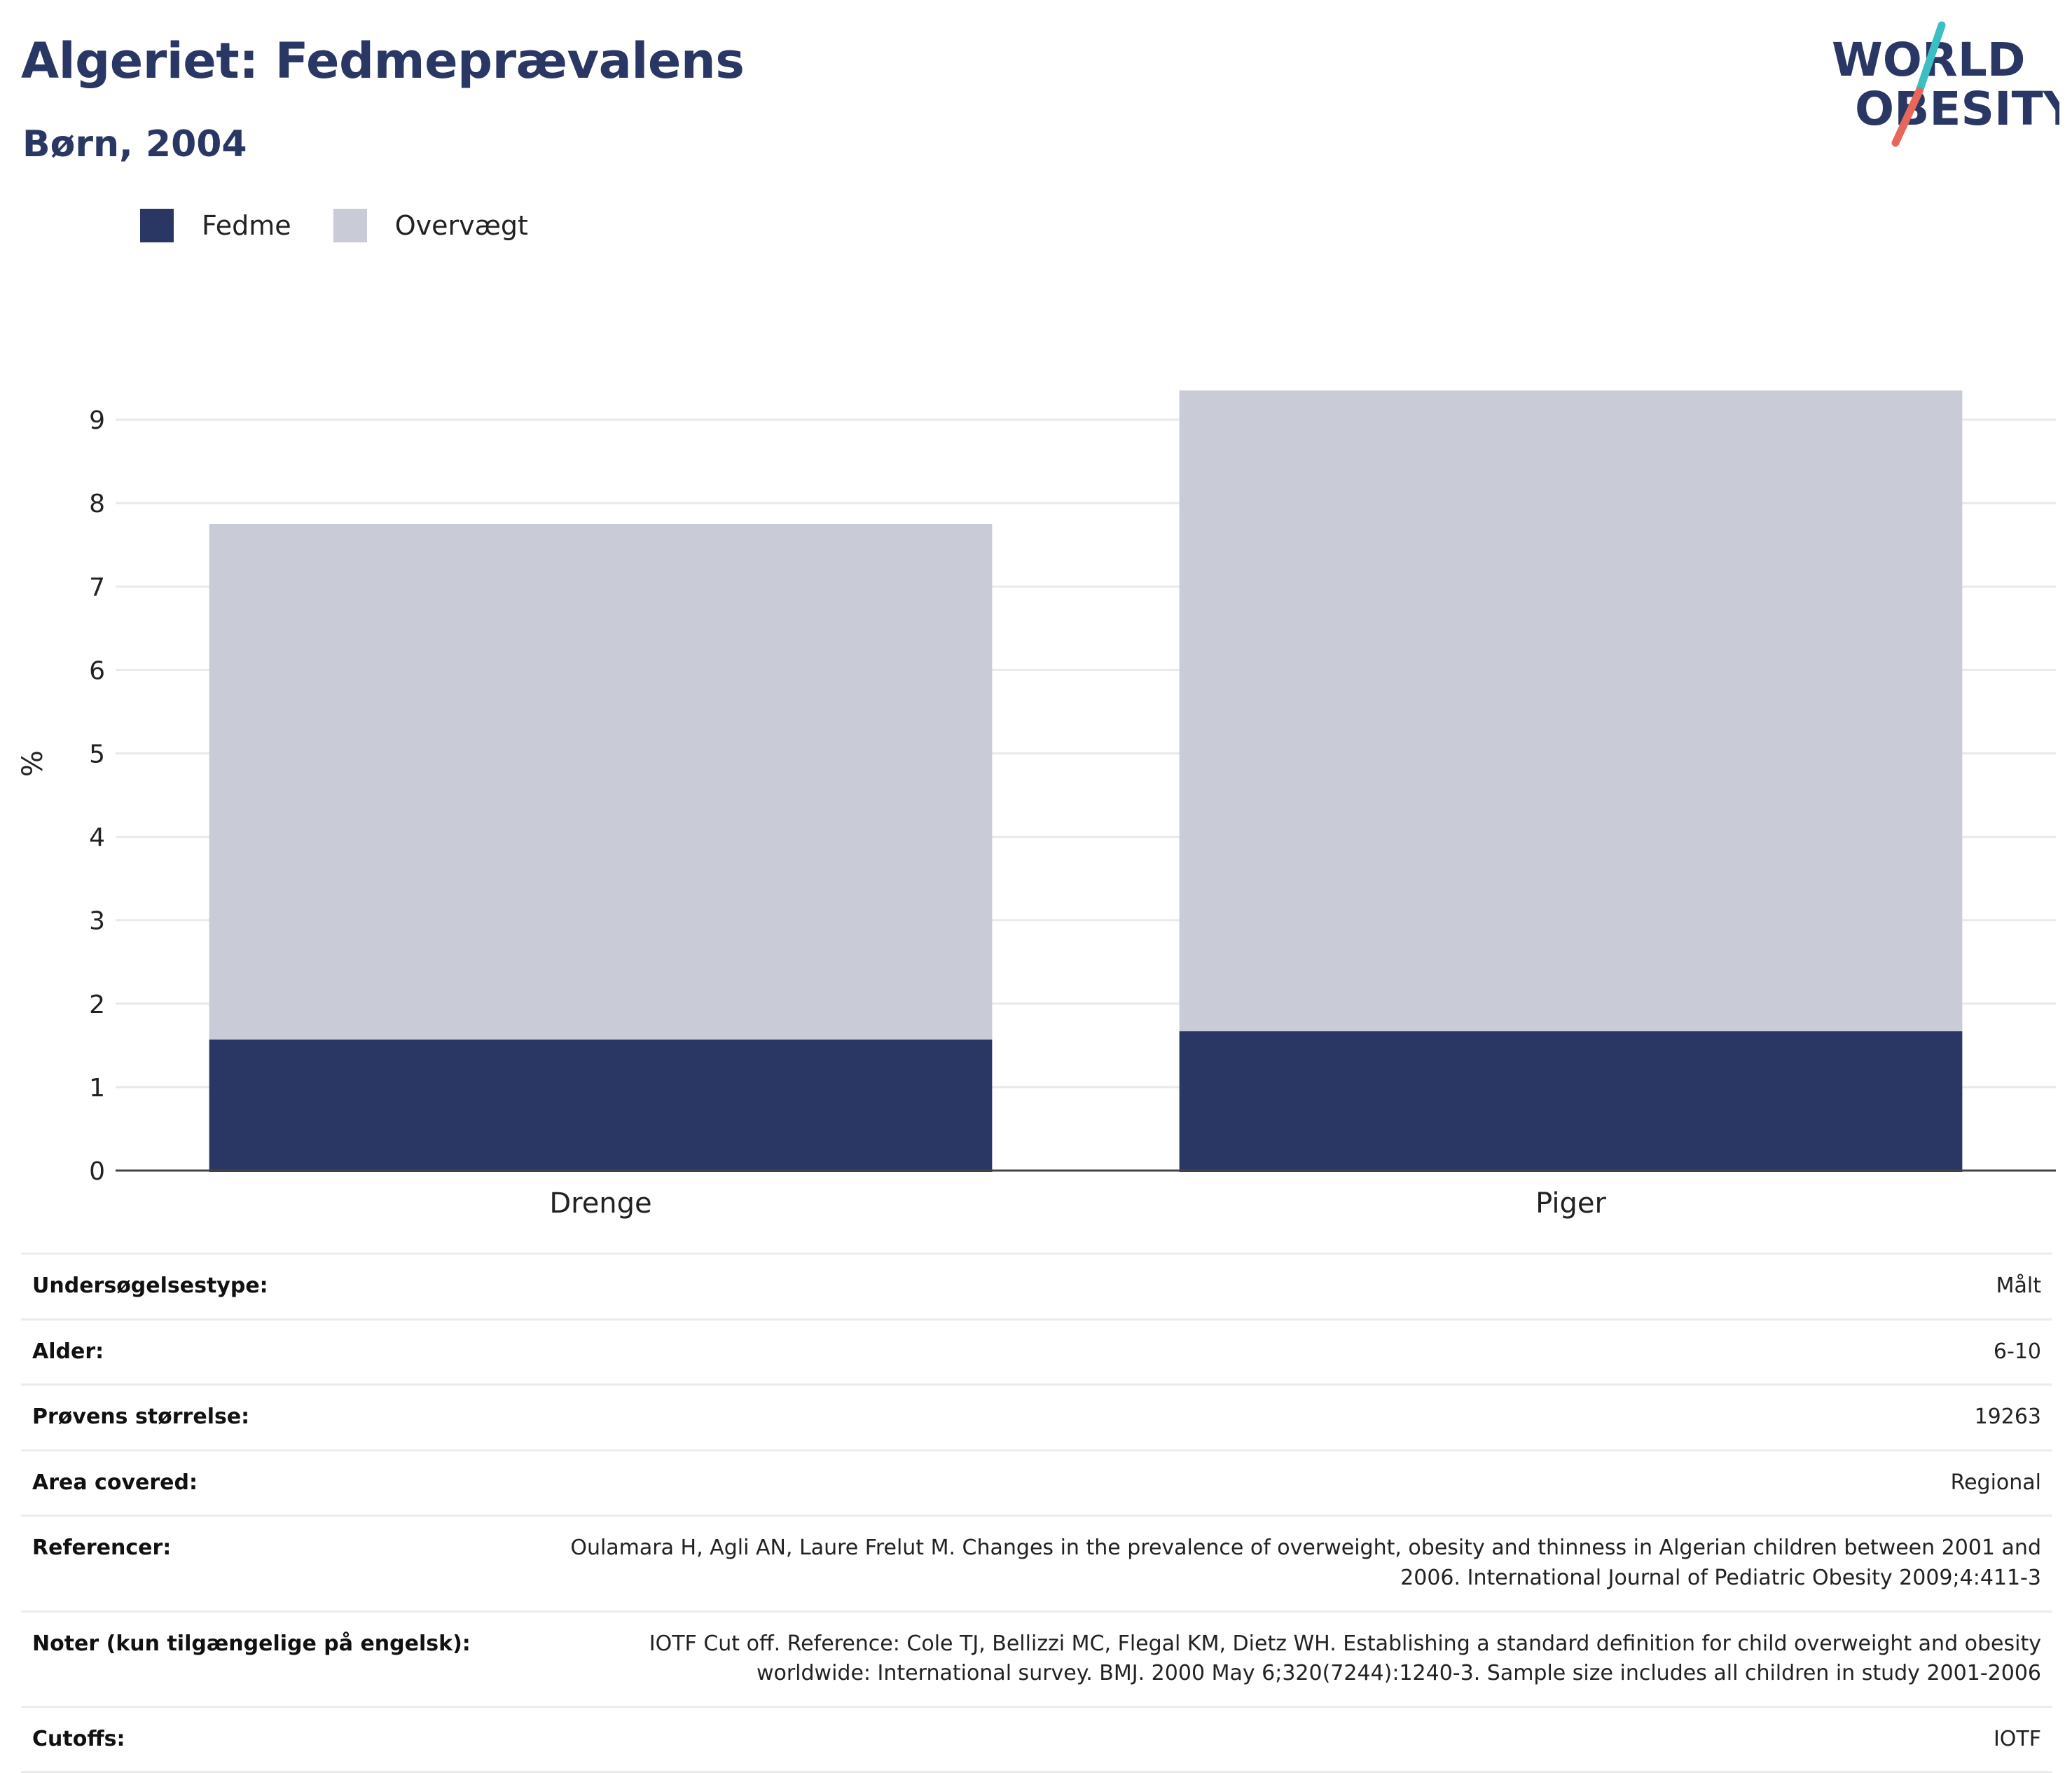 The image size is (2072, 1773). What do you see at coordinates (285, 1563) in the screenshot?
I see `details-label: Referencer:` at bounding box center [285, 1563].